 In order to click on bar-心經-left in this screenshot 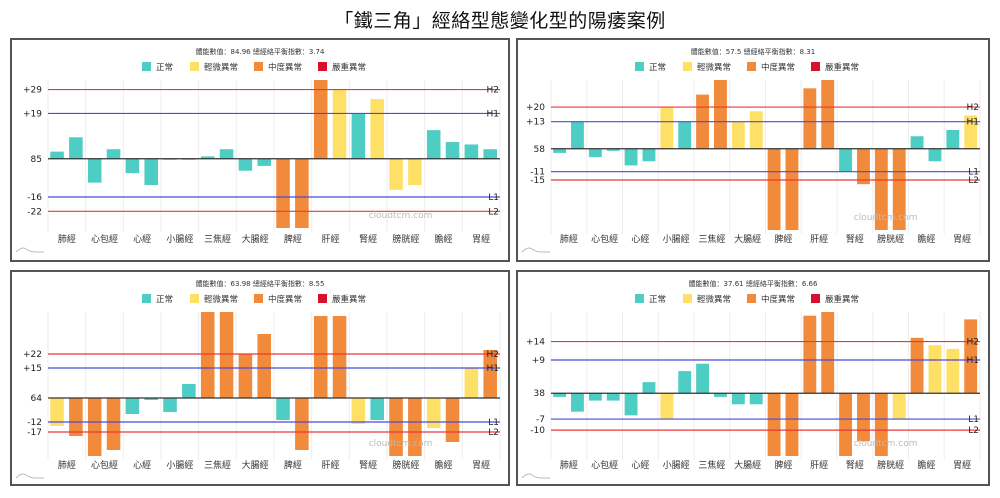, I will do `click(132, 406)`.